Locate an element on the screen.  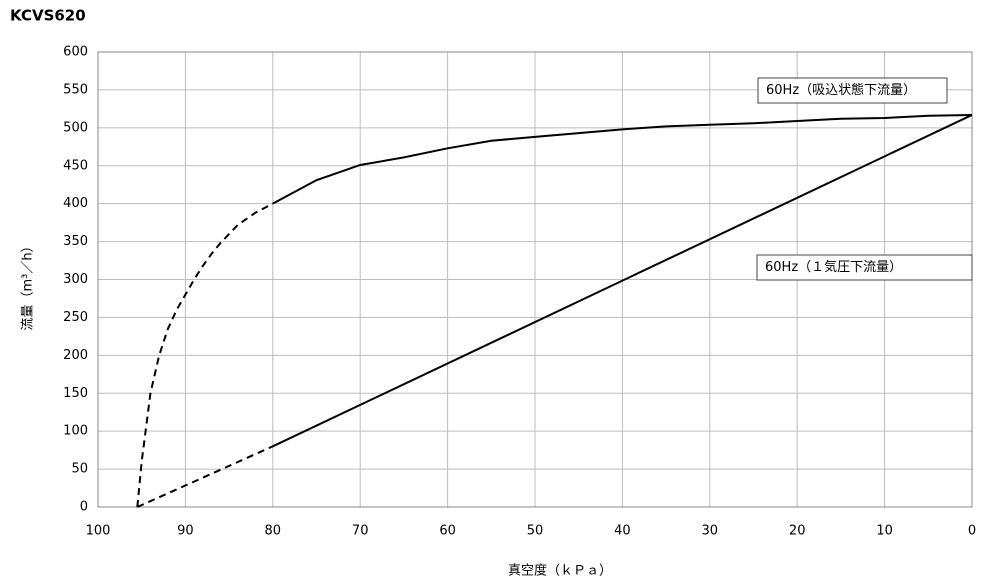
y-tick-label: 450 is located at coordinates (75, 165).